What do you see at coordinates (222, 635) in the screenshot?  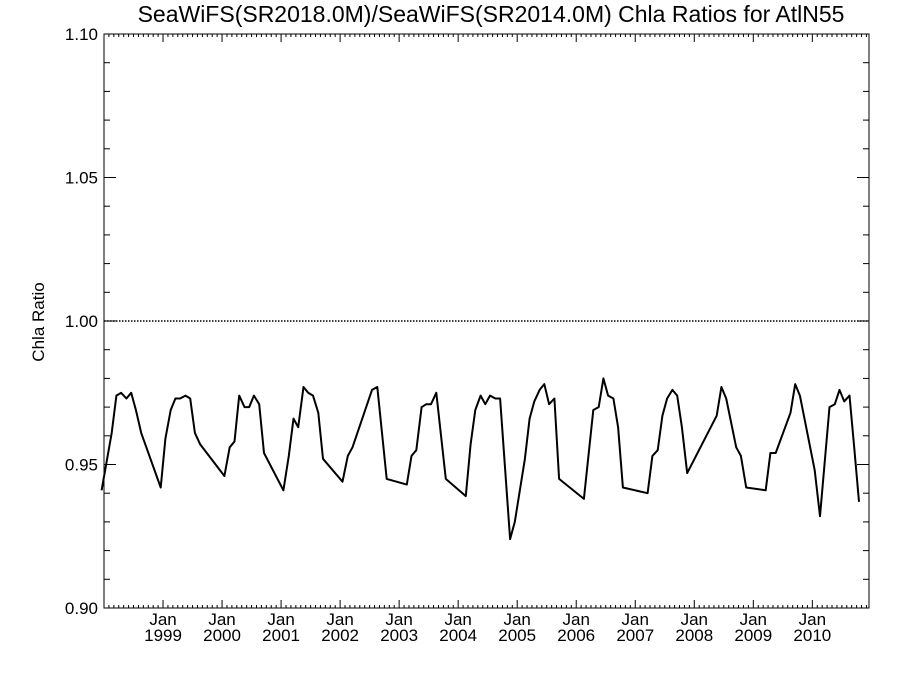 I see `x-tick-year-label: 2000` at bounding box center [222, 635].